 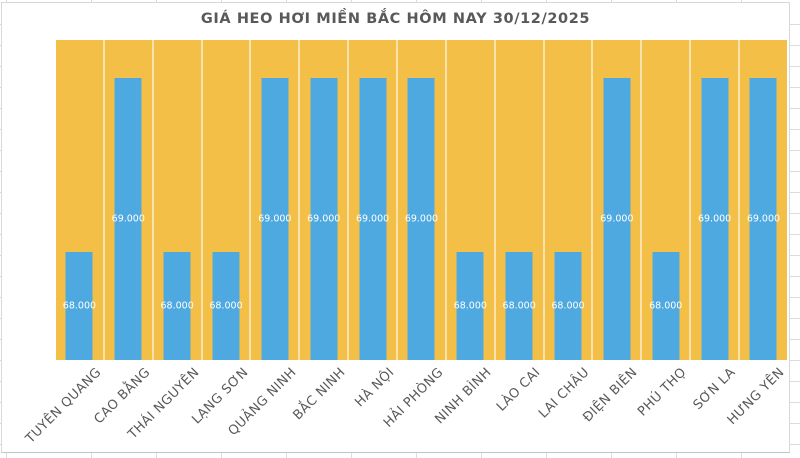 I want to click on x-axis-label: LÀO CAI, so click(x=518, y=390).